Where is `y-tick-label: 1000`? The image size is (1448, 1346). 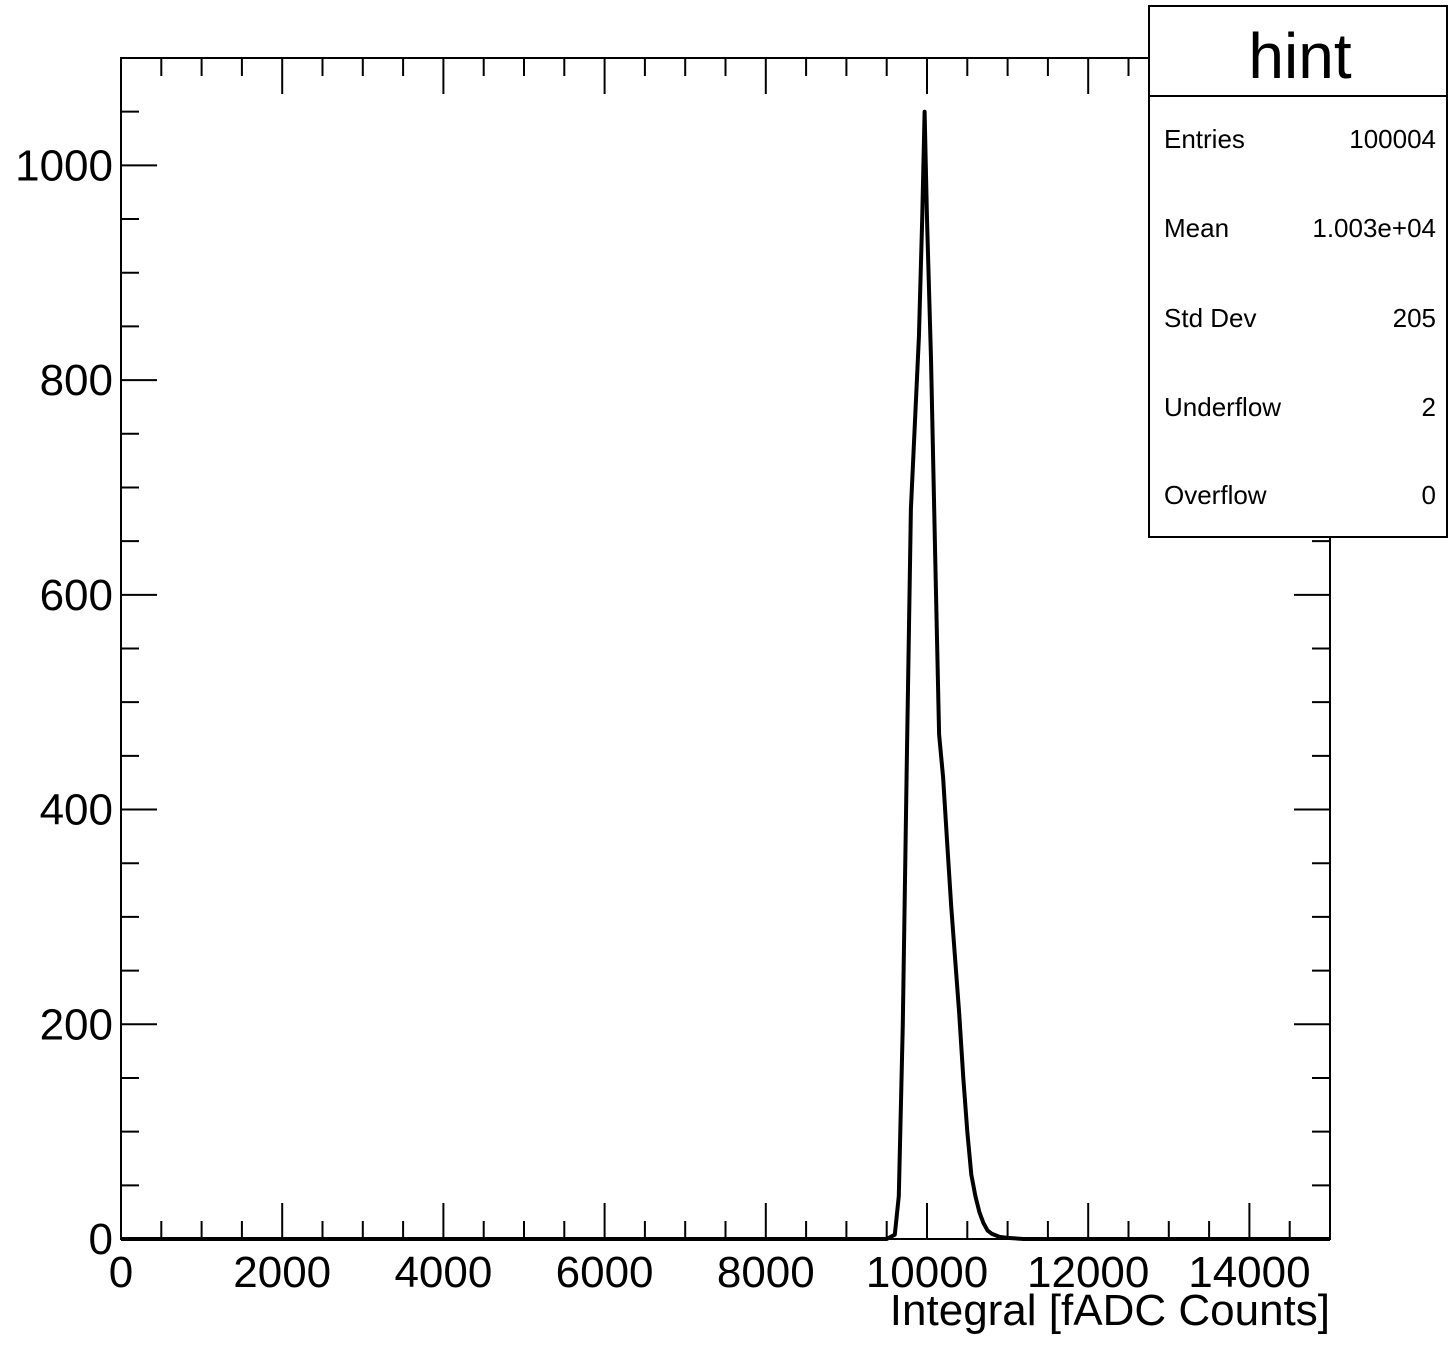
y-tick-label: 1000 is located at coordinates (64, 165).